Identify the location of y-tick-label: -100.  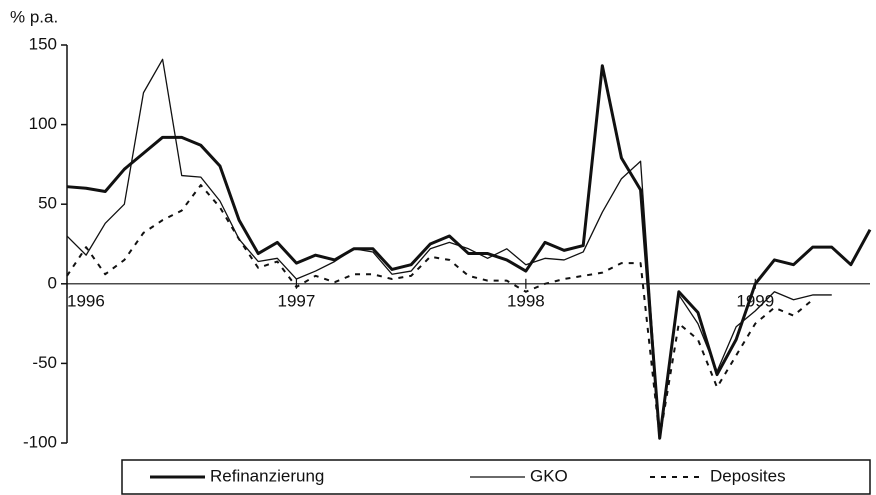
(40, 441).